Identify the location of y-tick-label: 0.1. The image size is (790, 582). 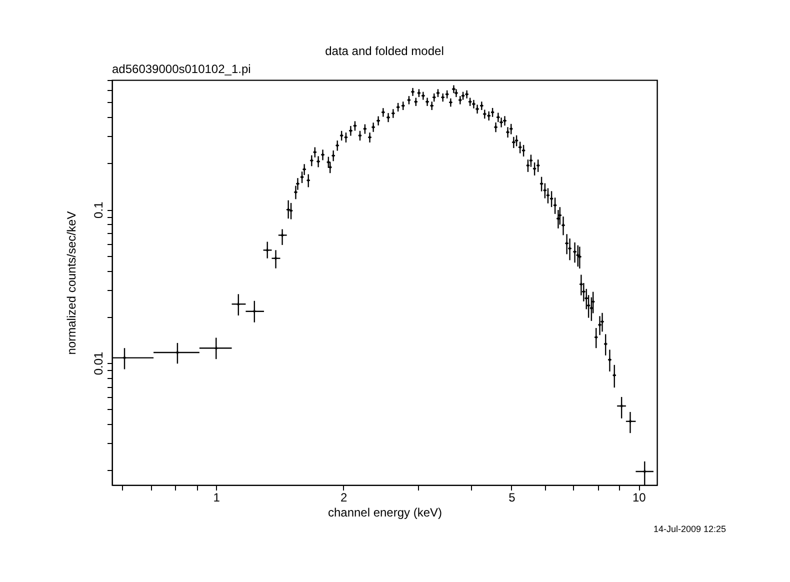
(99, 209).